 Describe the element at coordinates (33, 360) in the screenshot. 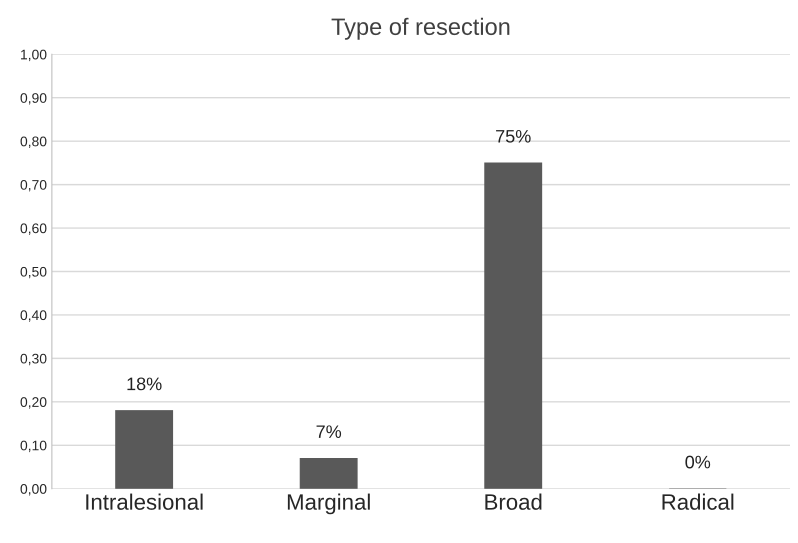

I see `y-tick-label: 0,30` at that location.